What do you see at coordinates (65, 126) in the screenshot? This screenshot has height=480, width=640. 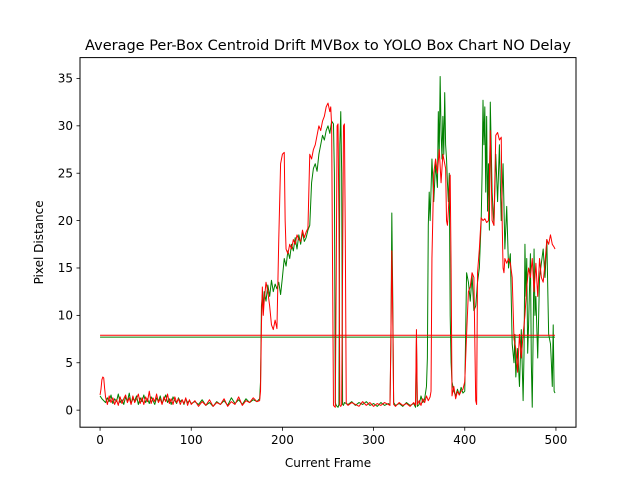 I see `y-tick-label: 30` at bounding box center [65, 126].